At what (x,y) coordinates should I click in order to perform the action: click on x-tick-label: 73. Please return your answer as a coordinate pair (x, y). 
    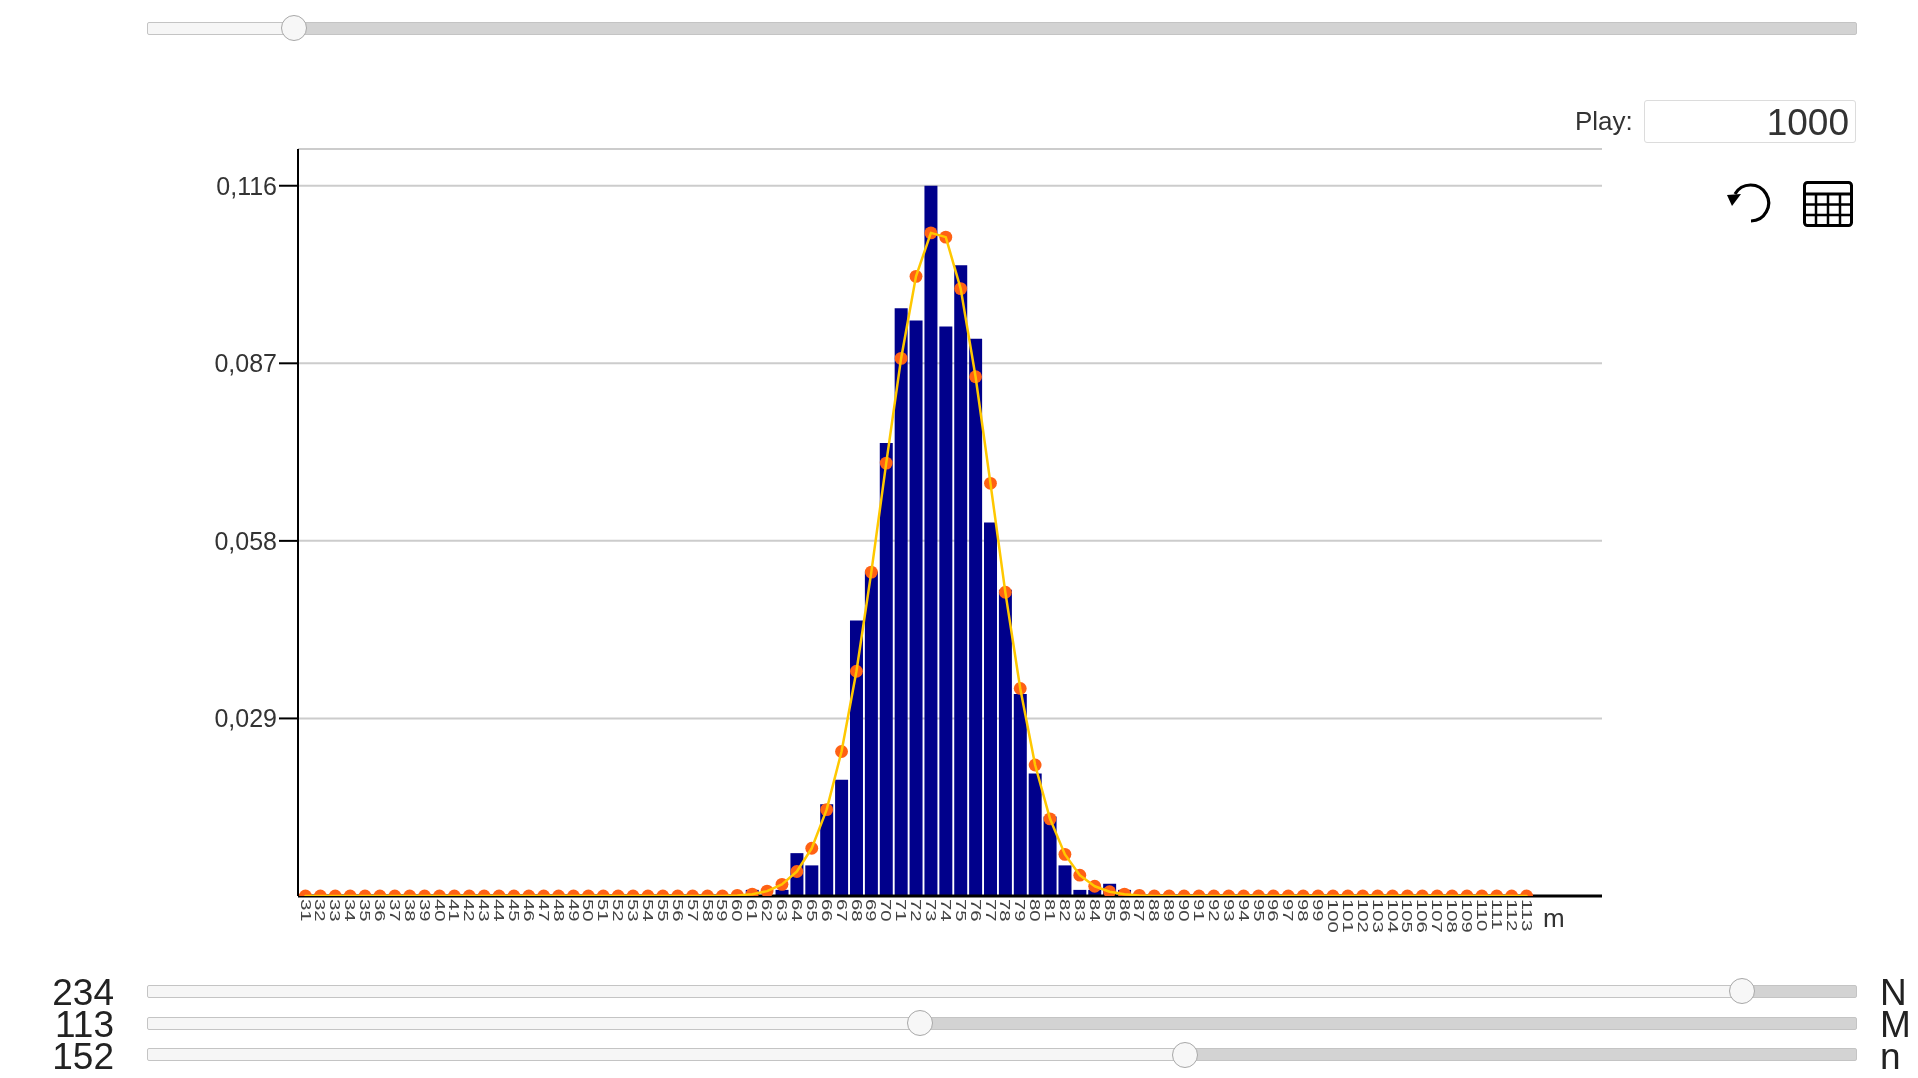
    Looking at the image, I should click on (931, 910).